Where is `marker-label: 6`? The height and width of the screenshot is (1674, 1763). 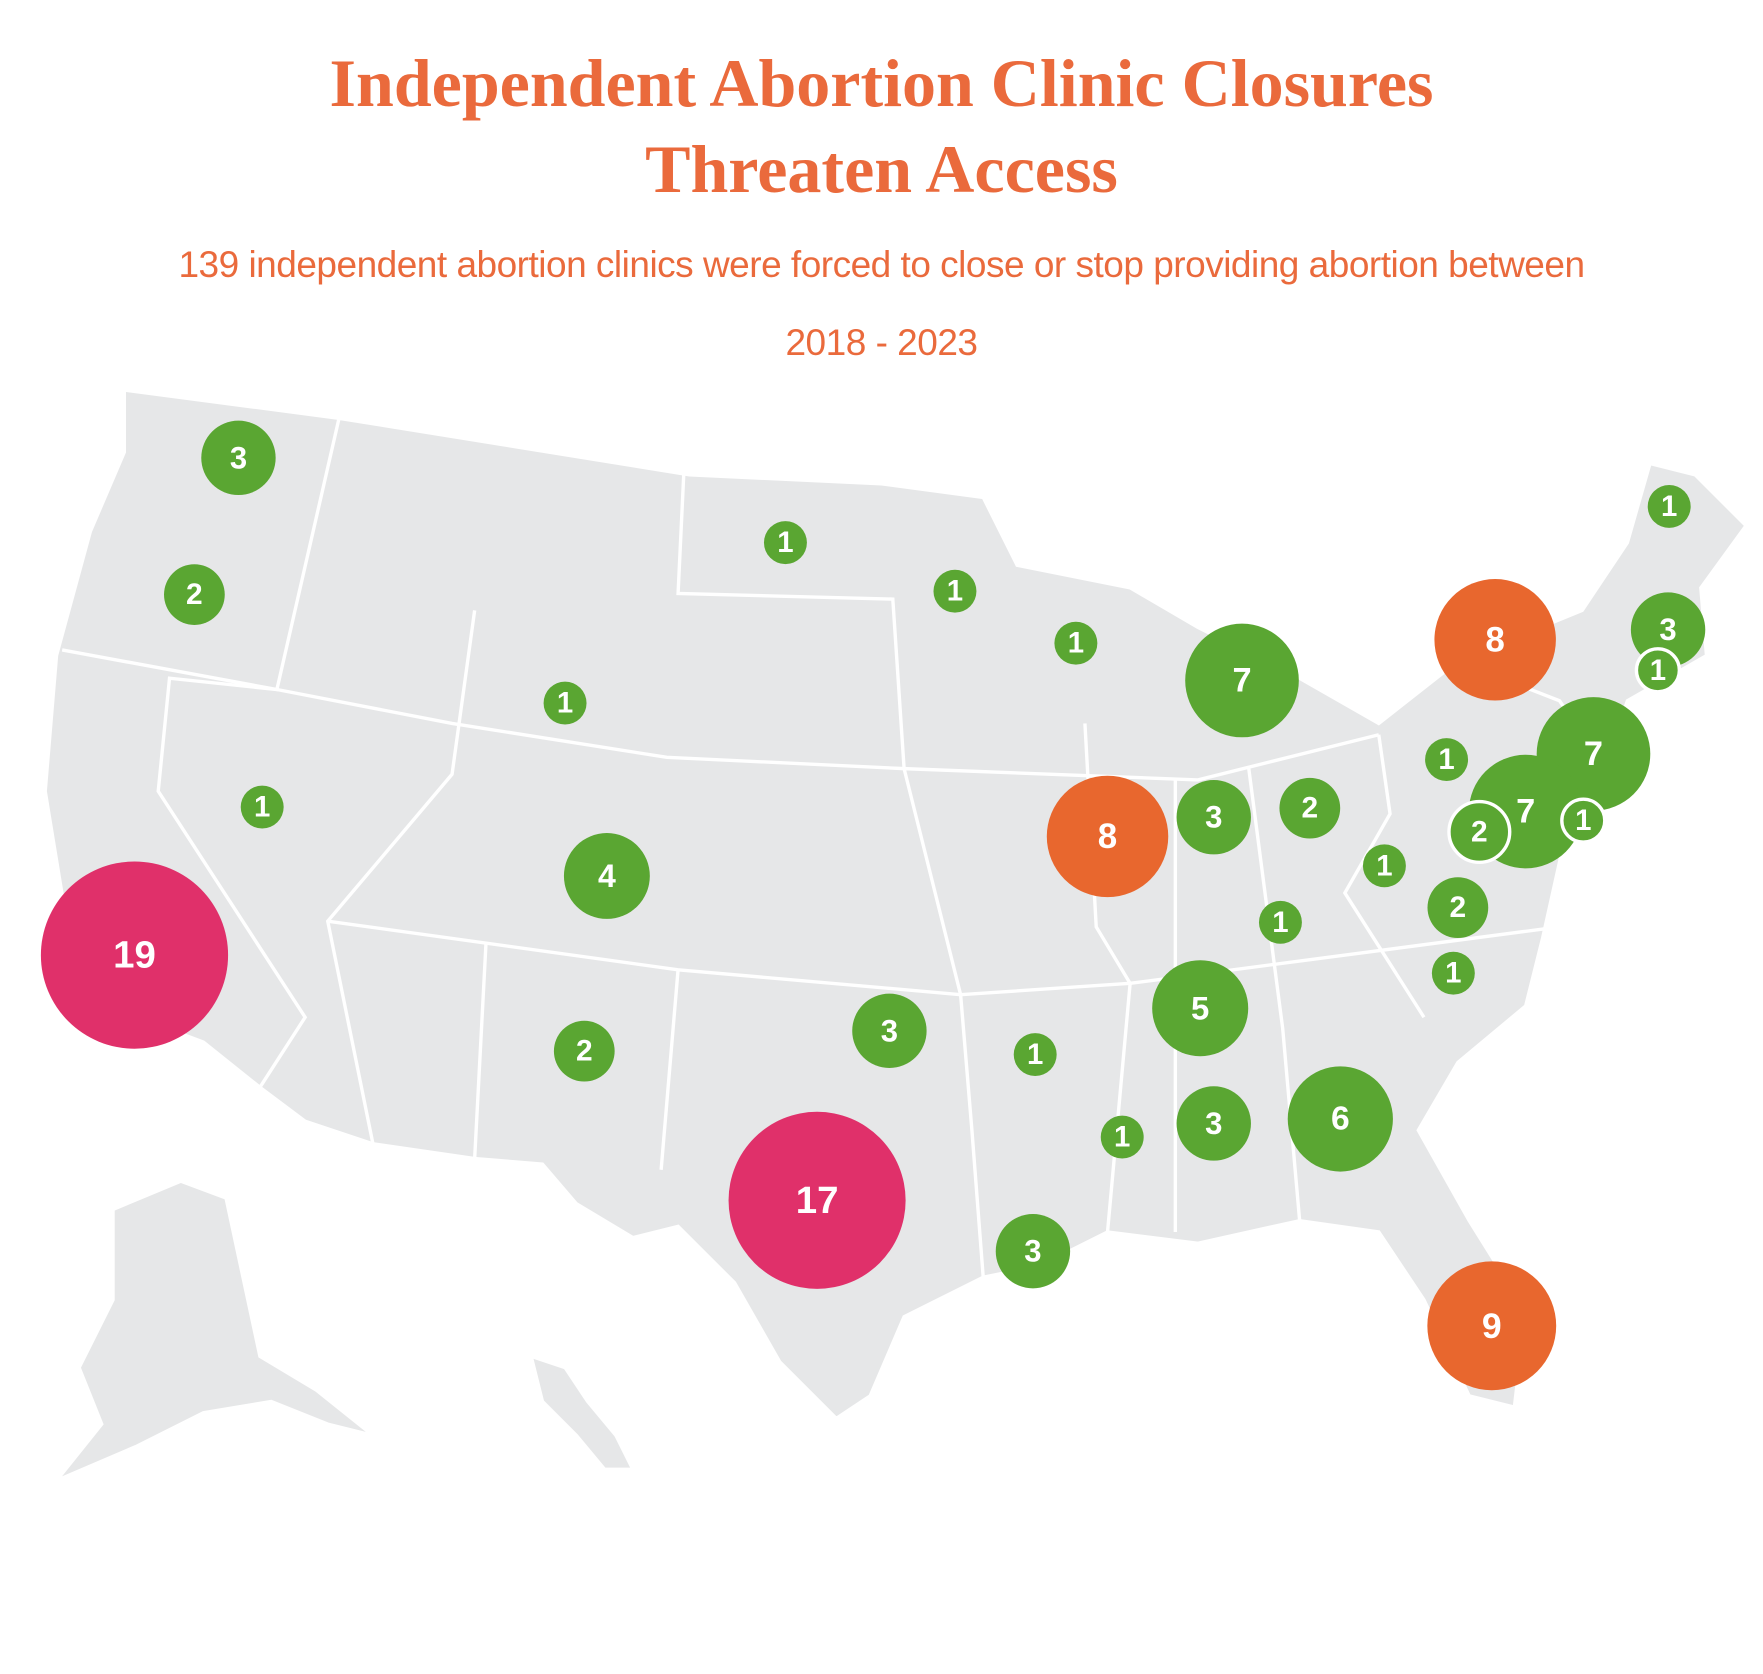 marker-label: 6 is located at coordinates (1340, 1118).